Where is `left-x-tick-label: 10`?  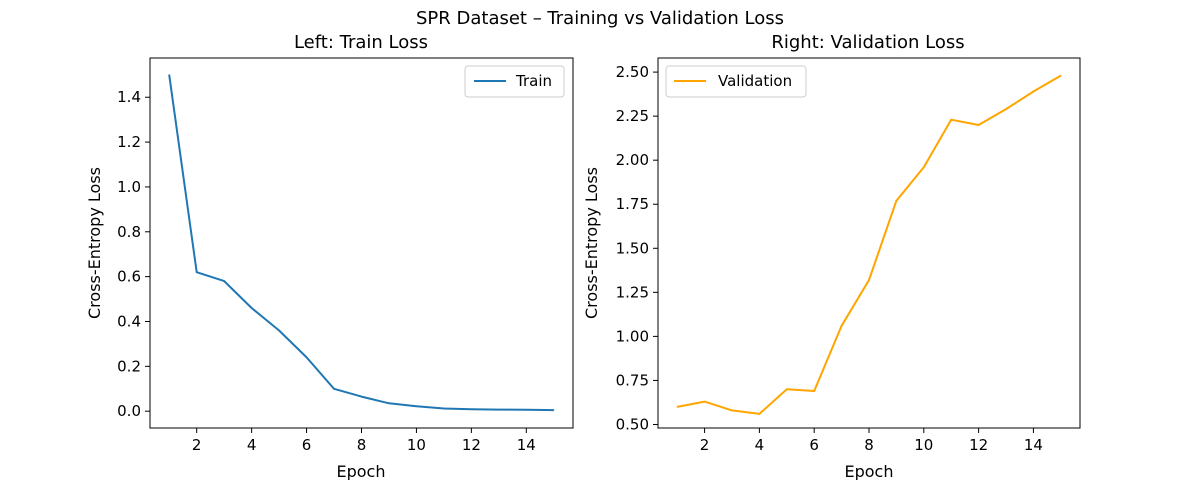
left-x-tick-label: 10 is located at coordinates (416, 445).